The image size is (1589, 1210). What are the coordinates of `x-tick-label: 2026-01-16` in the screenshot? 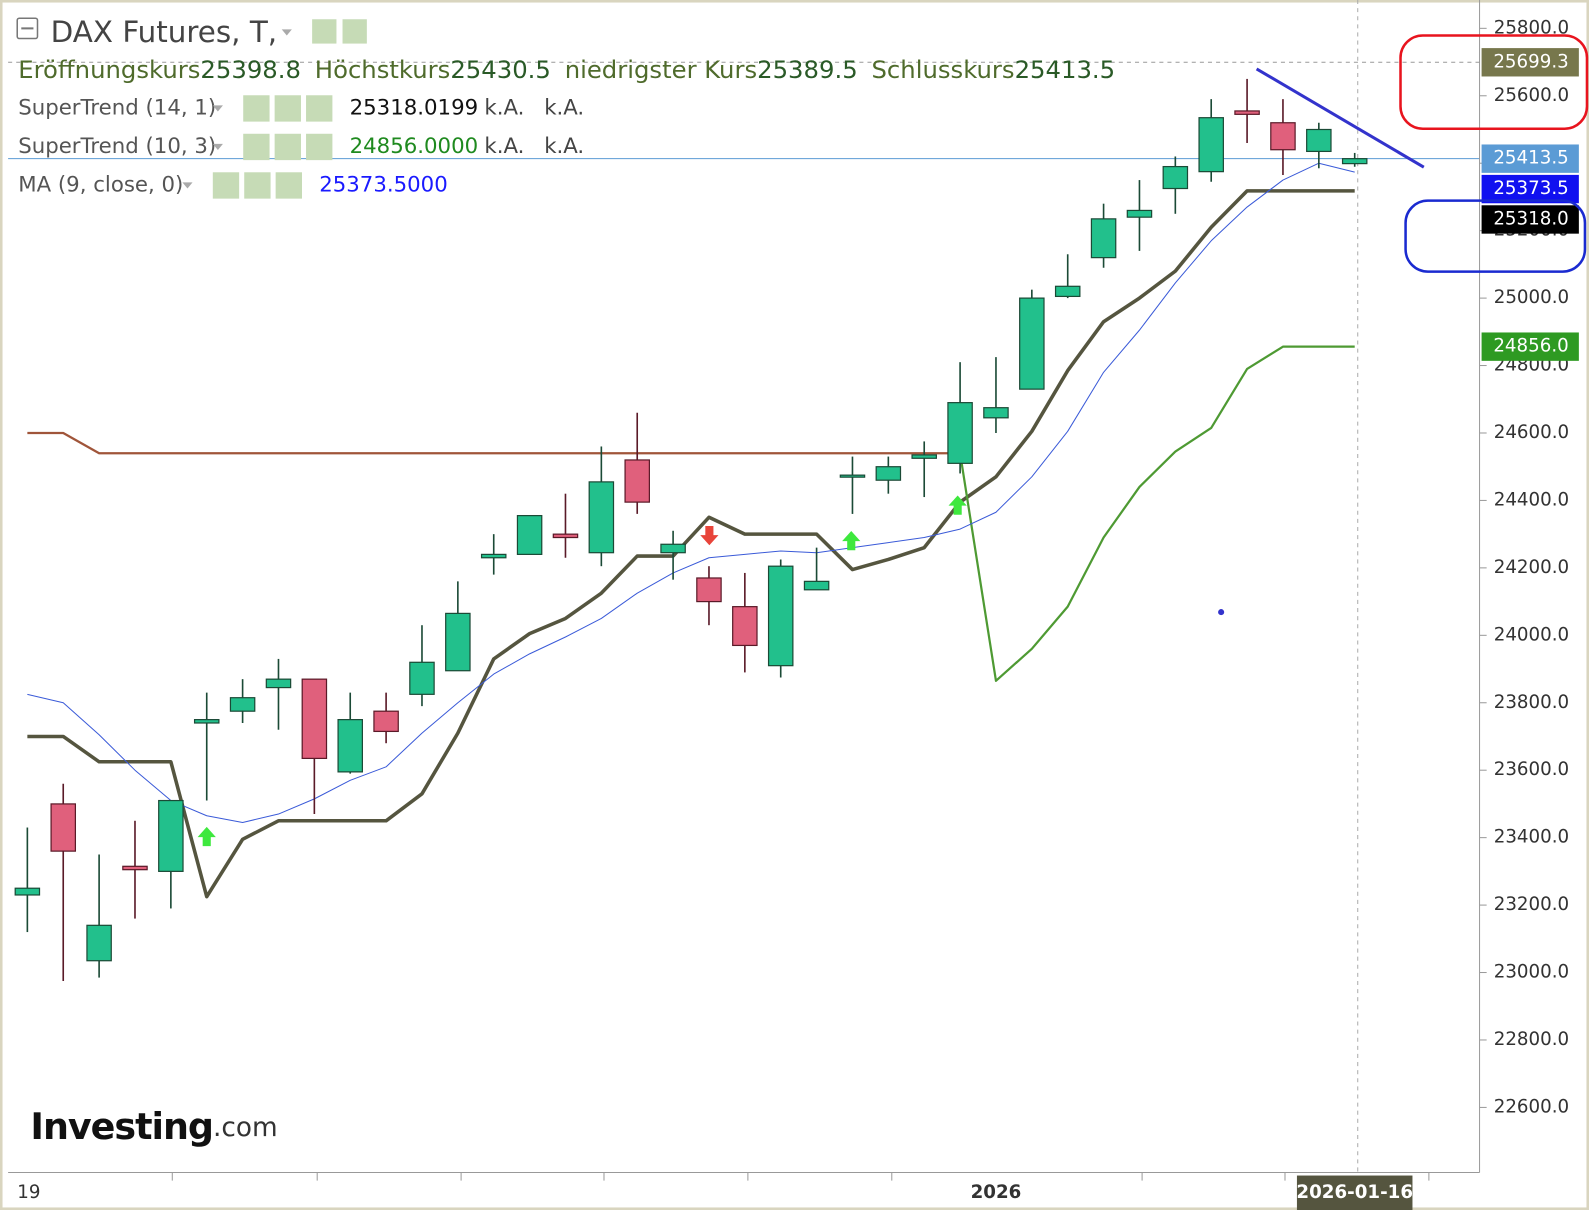 It's located at (1354, 1192).